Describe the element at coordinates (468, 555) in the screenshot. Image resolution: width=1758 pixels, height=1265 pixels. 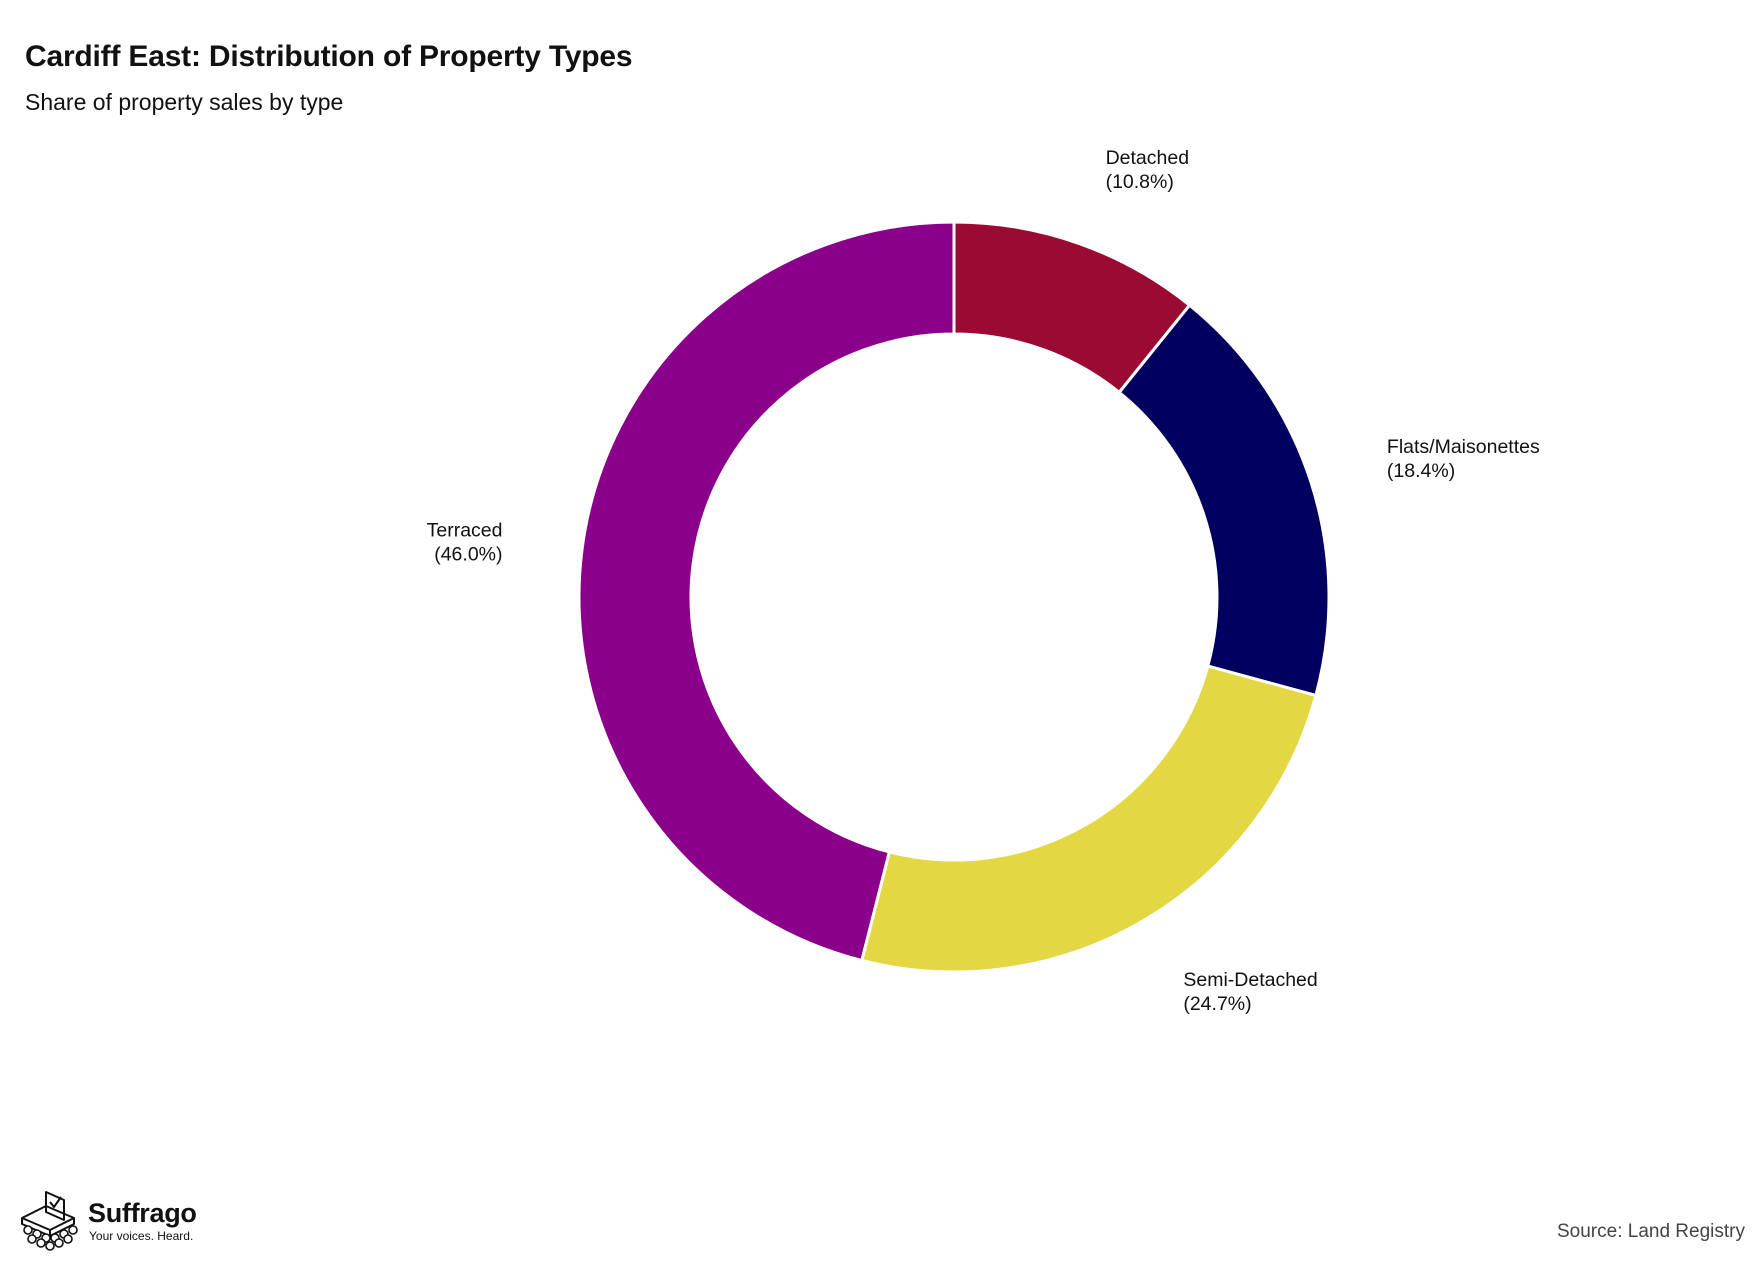
I see `slice-percent: (46.0%)` at that location.